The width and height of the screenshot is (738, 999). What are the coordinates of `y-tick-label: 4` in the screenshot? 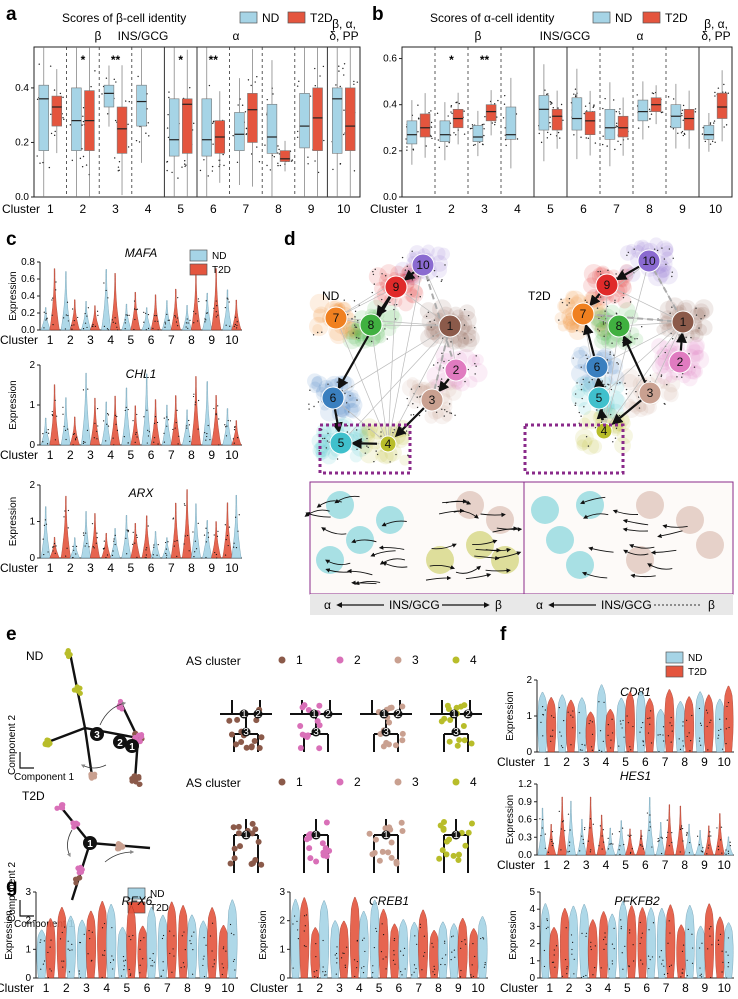 It's located at (532, 909).